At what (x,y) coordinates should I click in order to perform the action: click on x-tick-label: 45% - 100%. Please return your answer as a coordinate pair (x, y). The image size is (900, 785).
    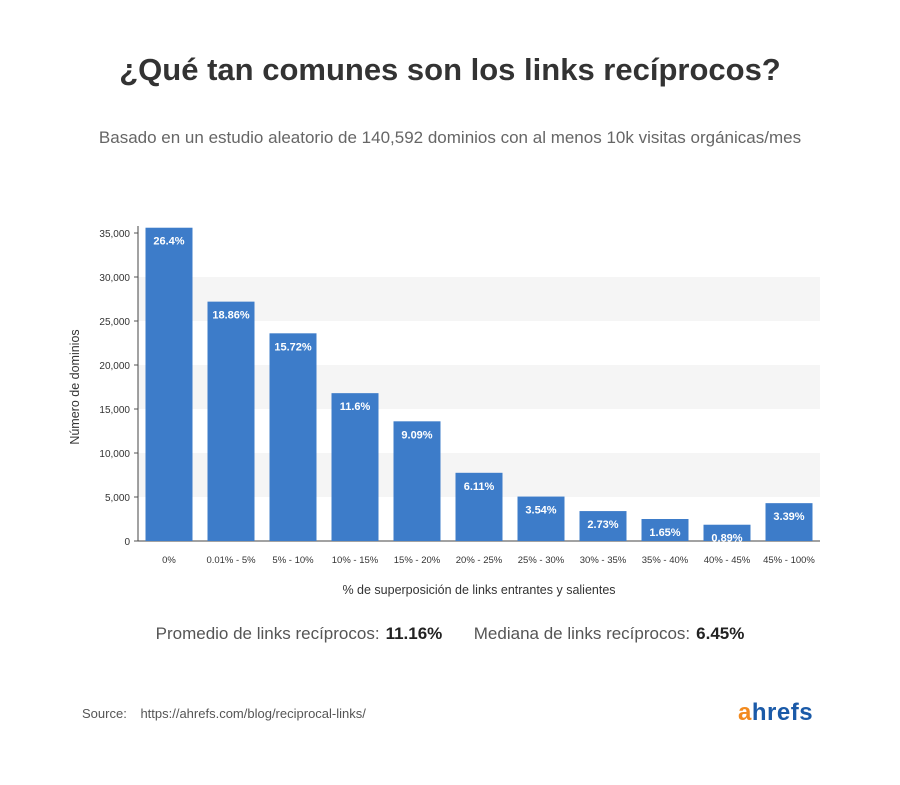
    Looking at the image, I should click on (789, 560).